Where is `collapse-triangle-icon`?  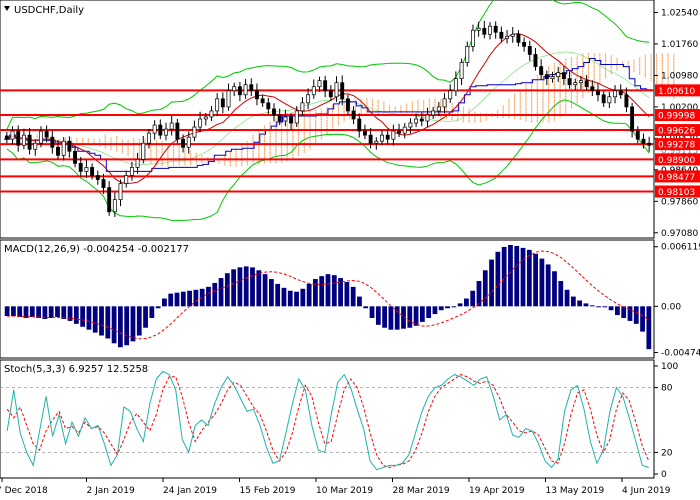 collapse-triangle-icon is located at coordinates (7, 8).